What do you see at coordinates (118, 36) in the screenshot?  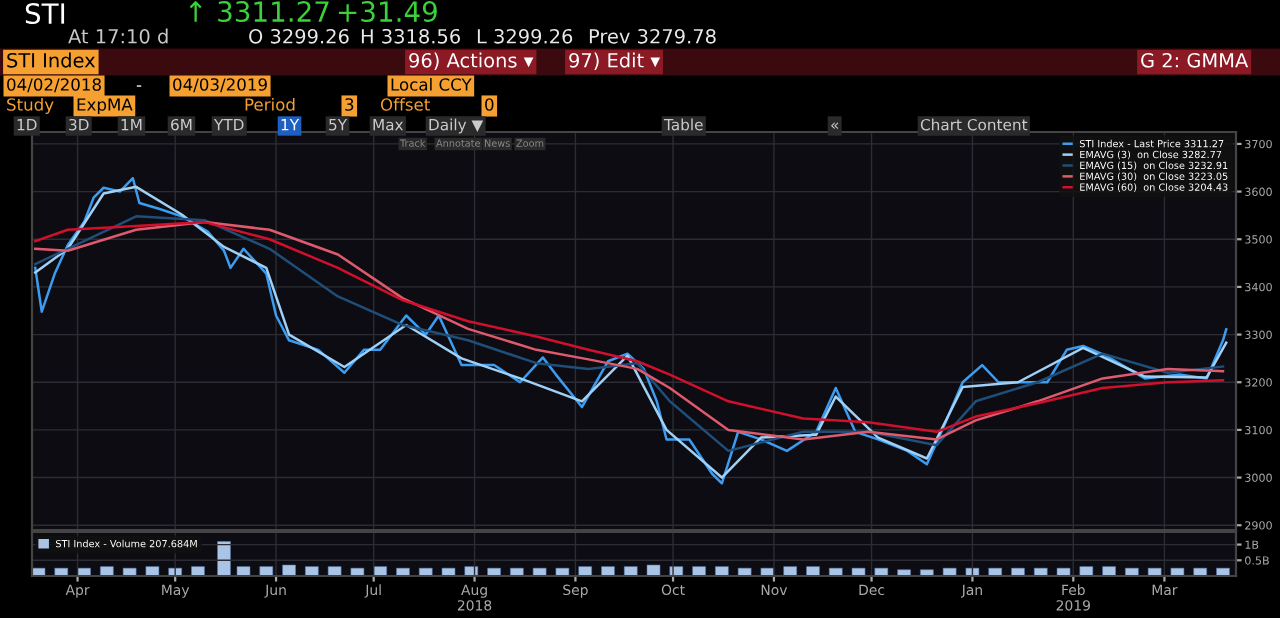 I see `text: At 17:10 d` at bounding box center [118, 36].